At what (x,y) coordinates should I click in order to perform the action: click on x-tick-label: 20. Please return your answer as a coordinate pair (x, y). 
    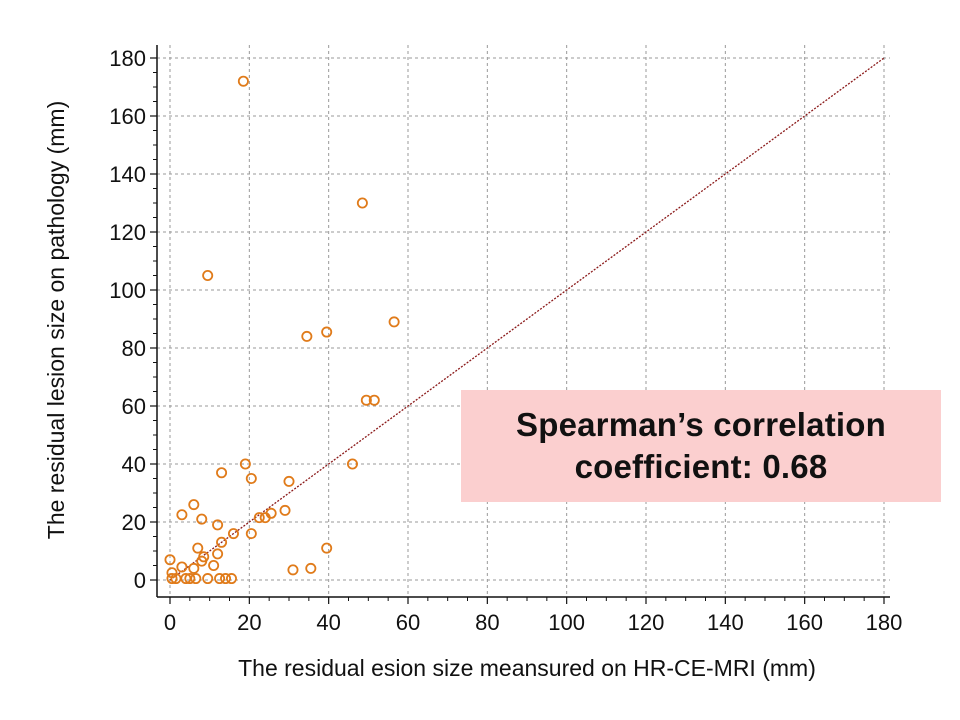
    Looking at the image, I should click on (249, 622).